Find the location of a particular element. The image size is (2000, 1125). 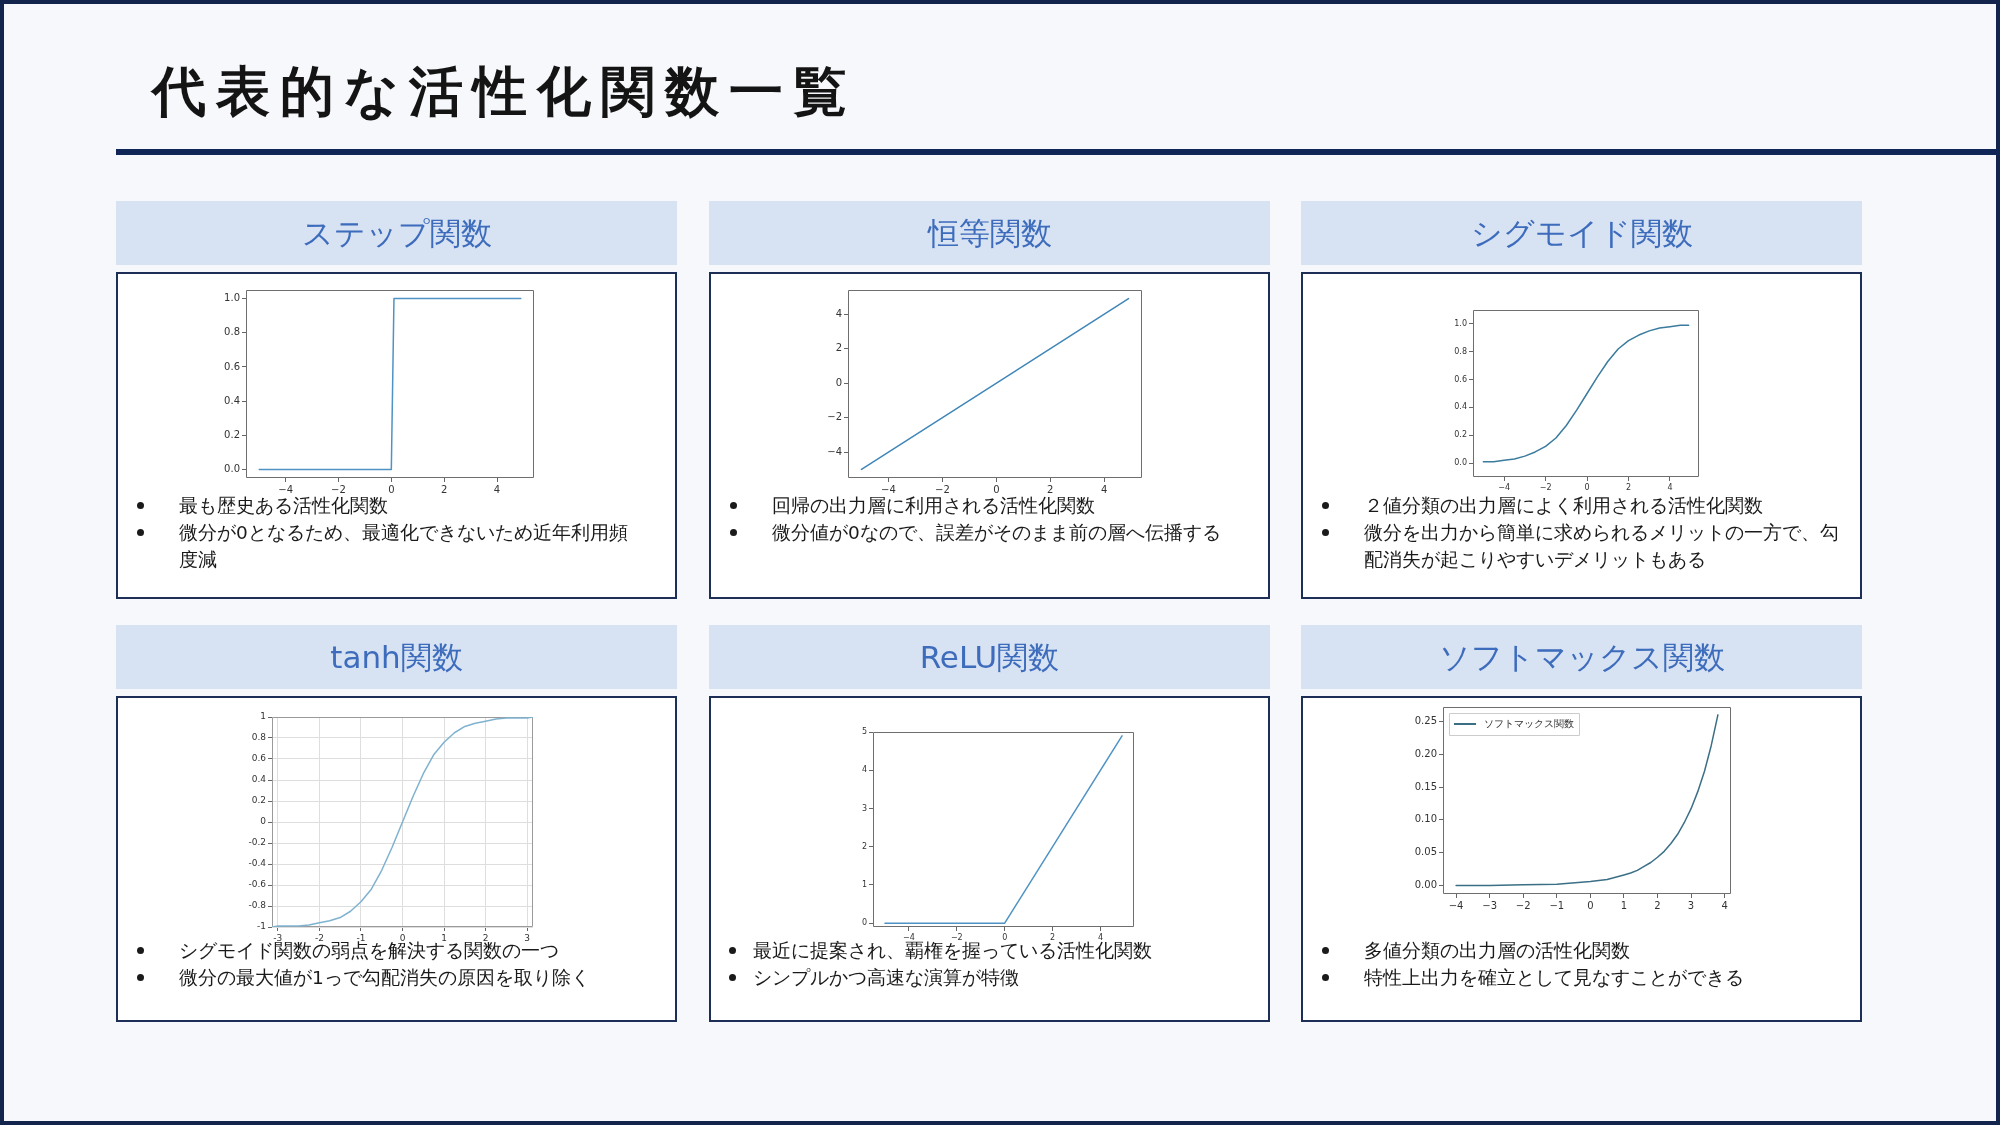

y-tick-label: 0.05 is located at coordinates (1425, 852).